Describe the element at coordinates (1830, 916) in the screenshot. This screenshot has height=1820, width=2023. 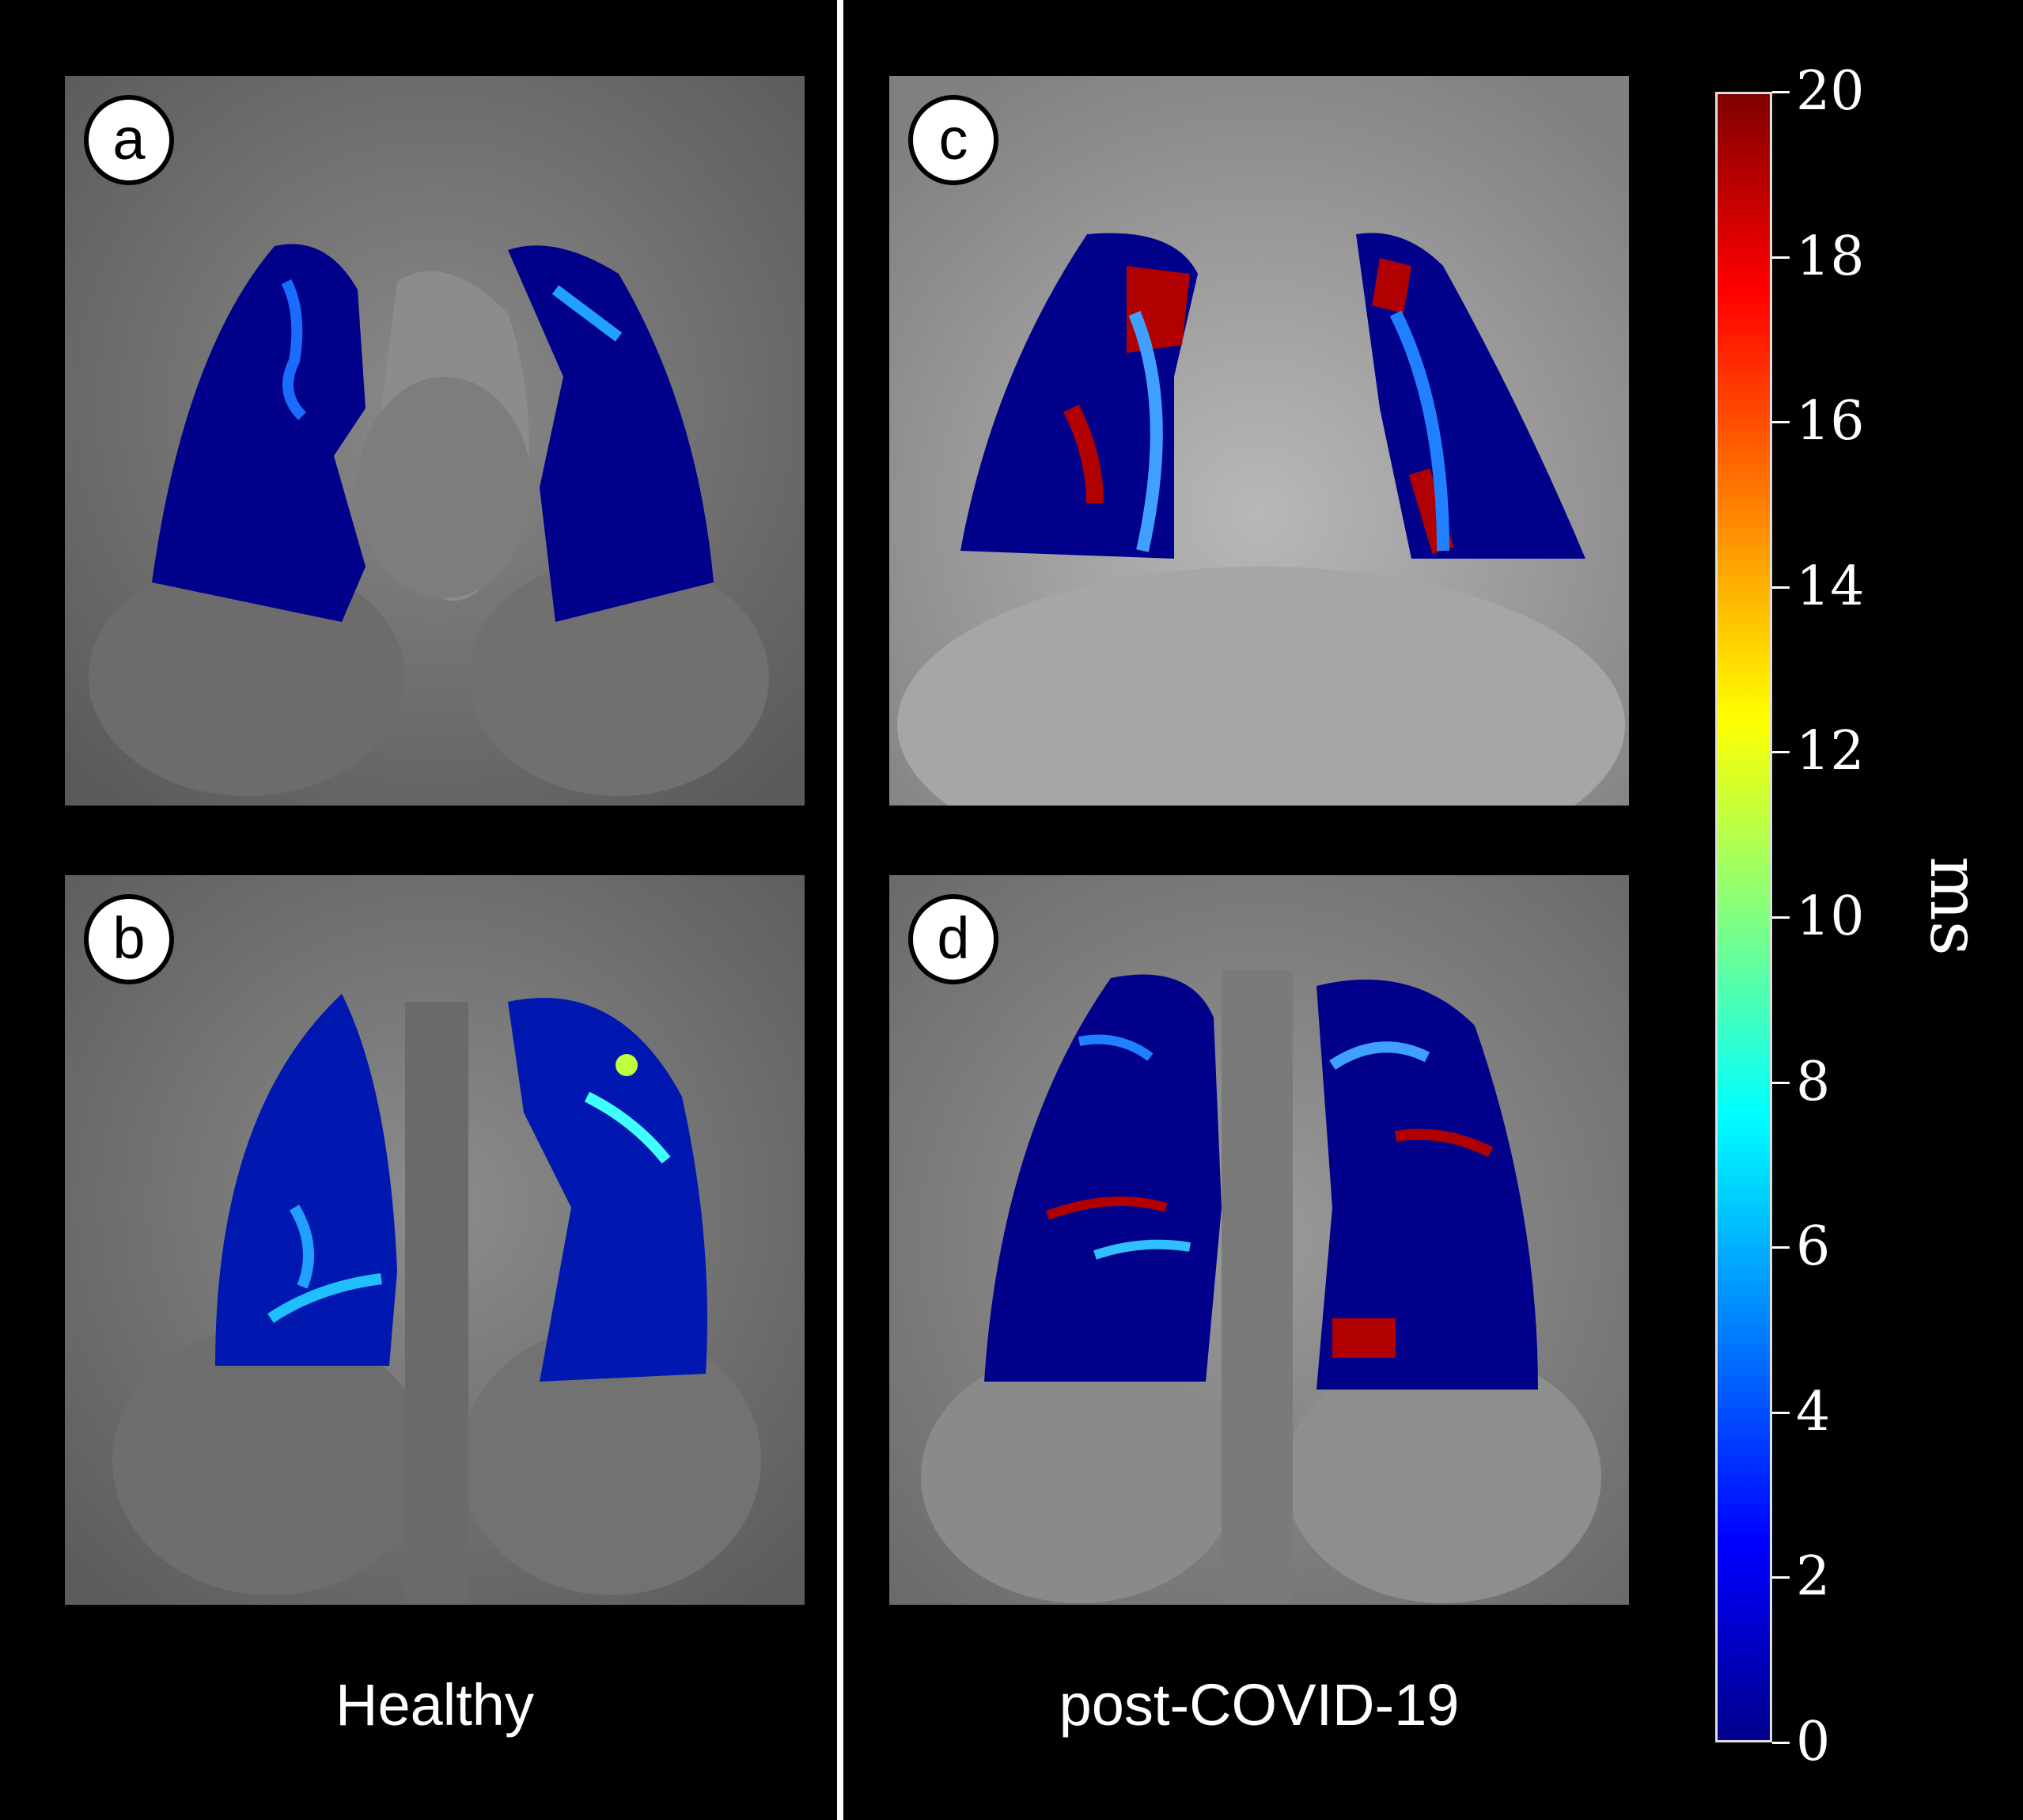
I see `colorbar-tick-label: 10` at that location.